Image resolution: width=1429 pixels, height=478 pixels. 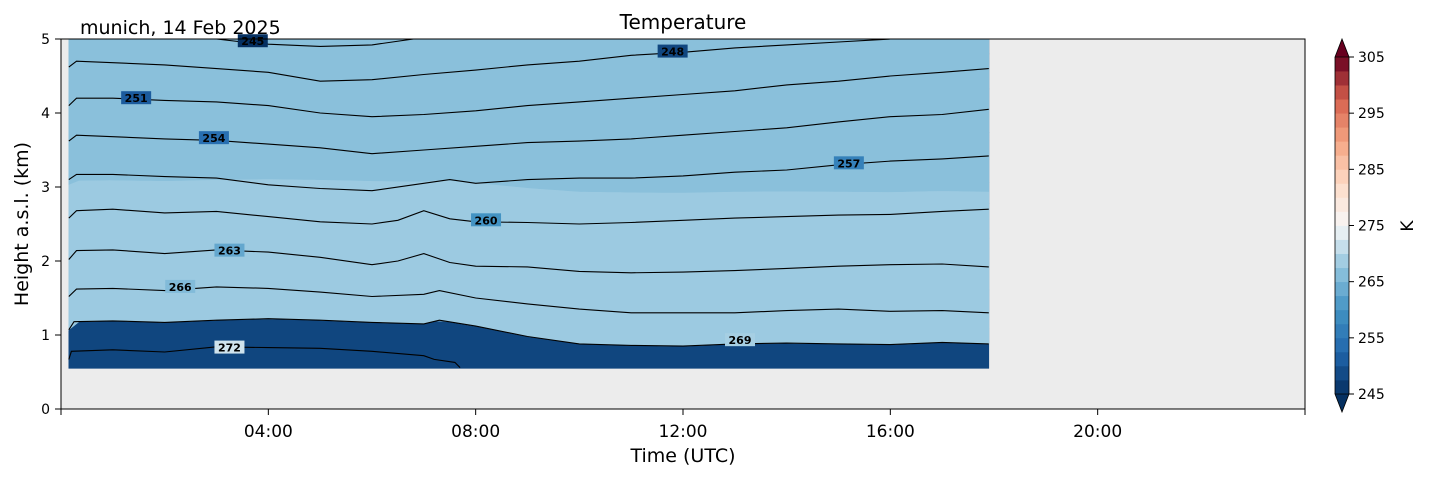 I want to click on contour-label: 263, so click(x=229, y=251).